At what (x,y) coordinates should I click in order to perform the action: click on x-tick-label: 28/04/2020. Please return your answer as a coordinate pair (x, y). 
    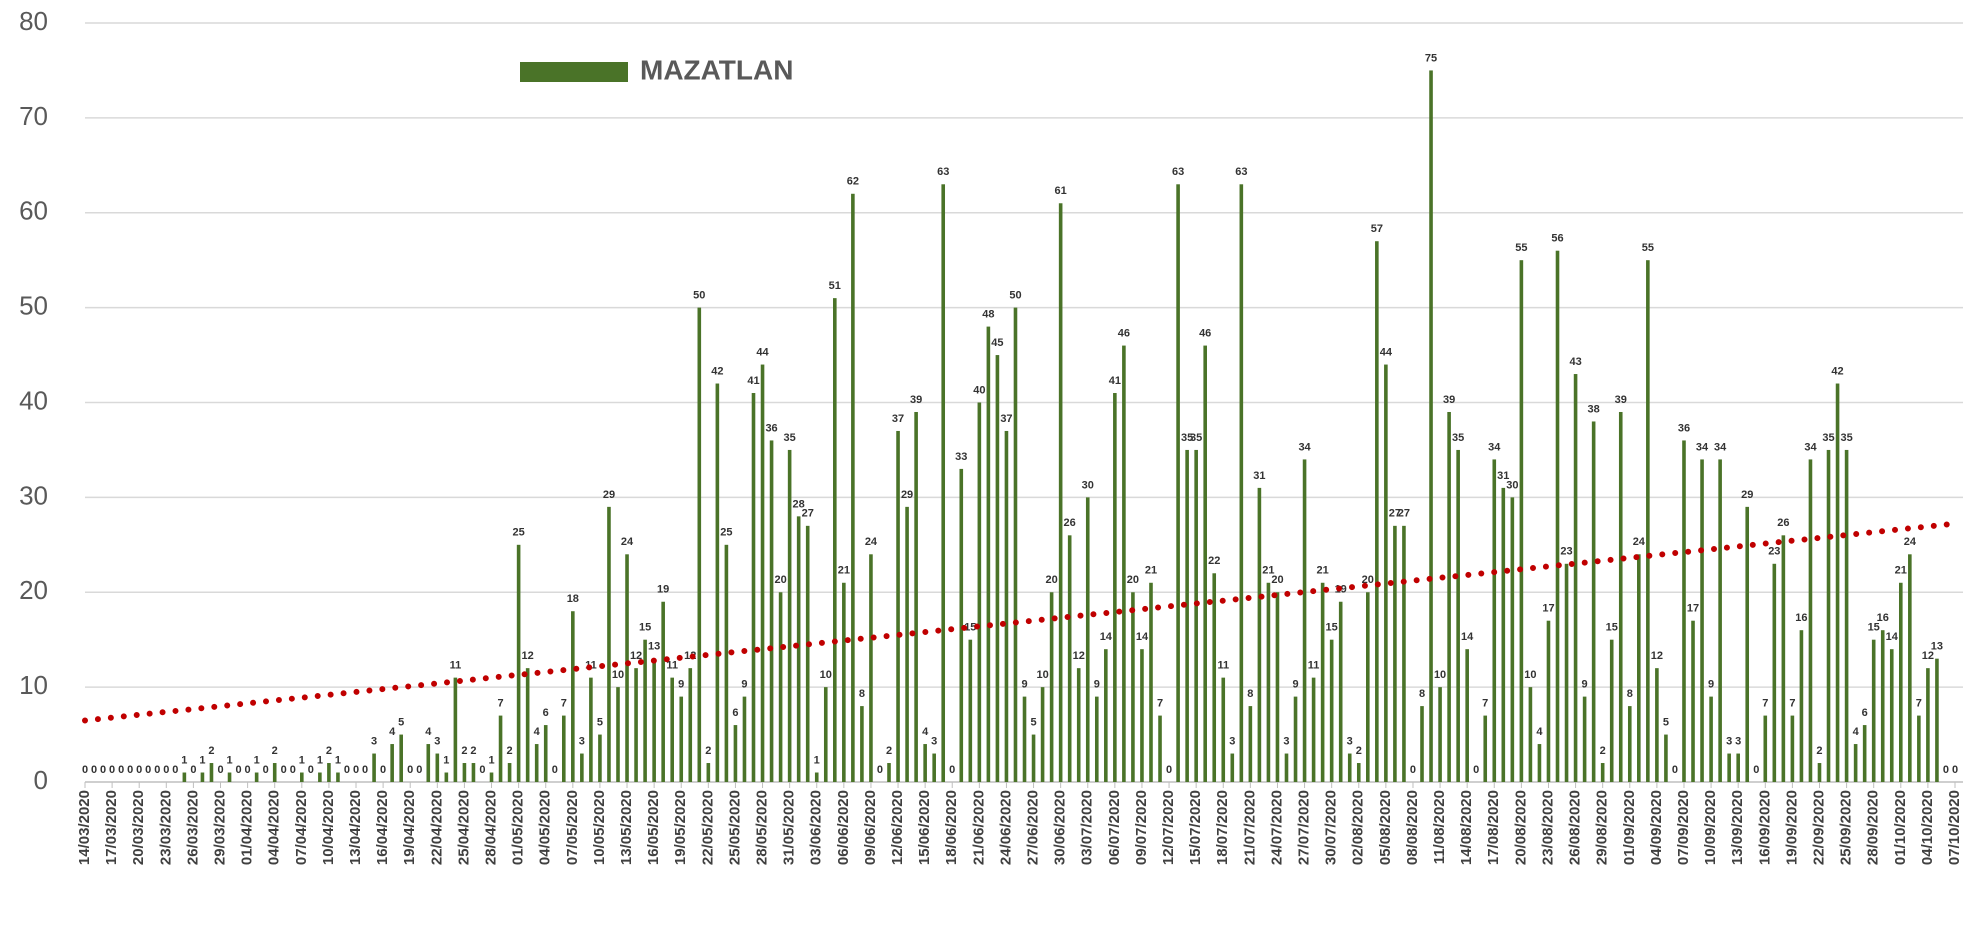
    Looking at the image, I should click on (490, 827).